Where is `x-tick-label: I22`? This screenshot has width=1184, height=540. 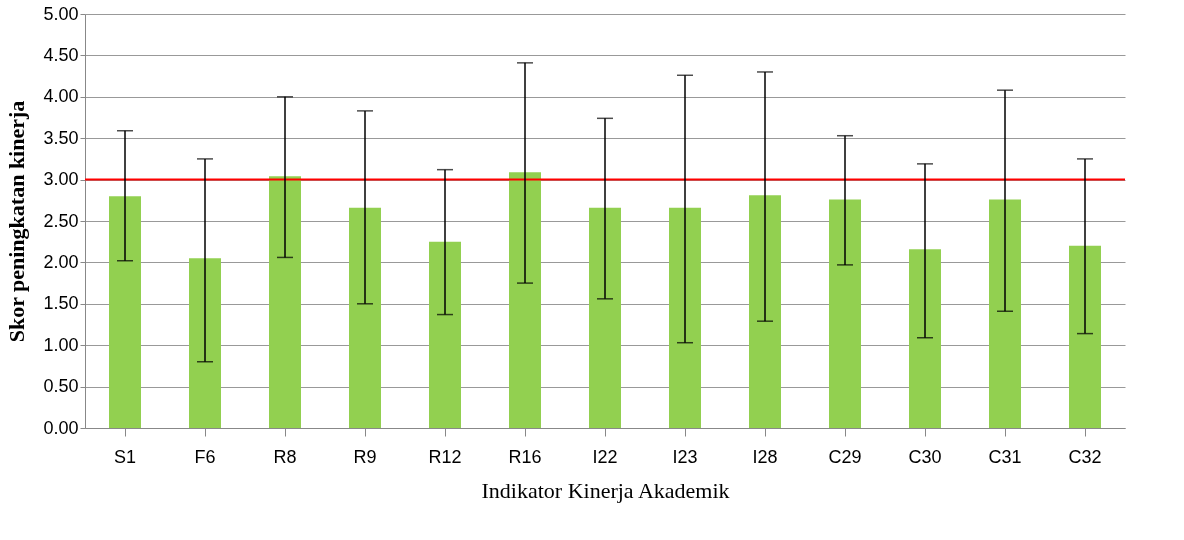 x-tick-label: I22 is located at coordinates (605, 456).